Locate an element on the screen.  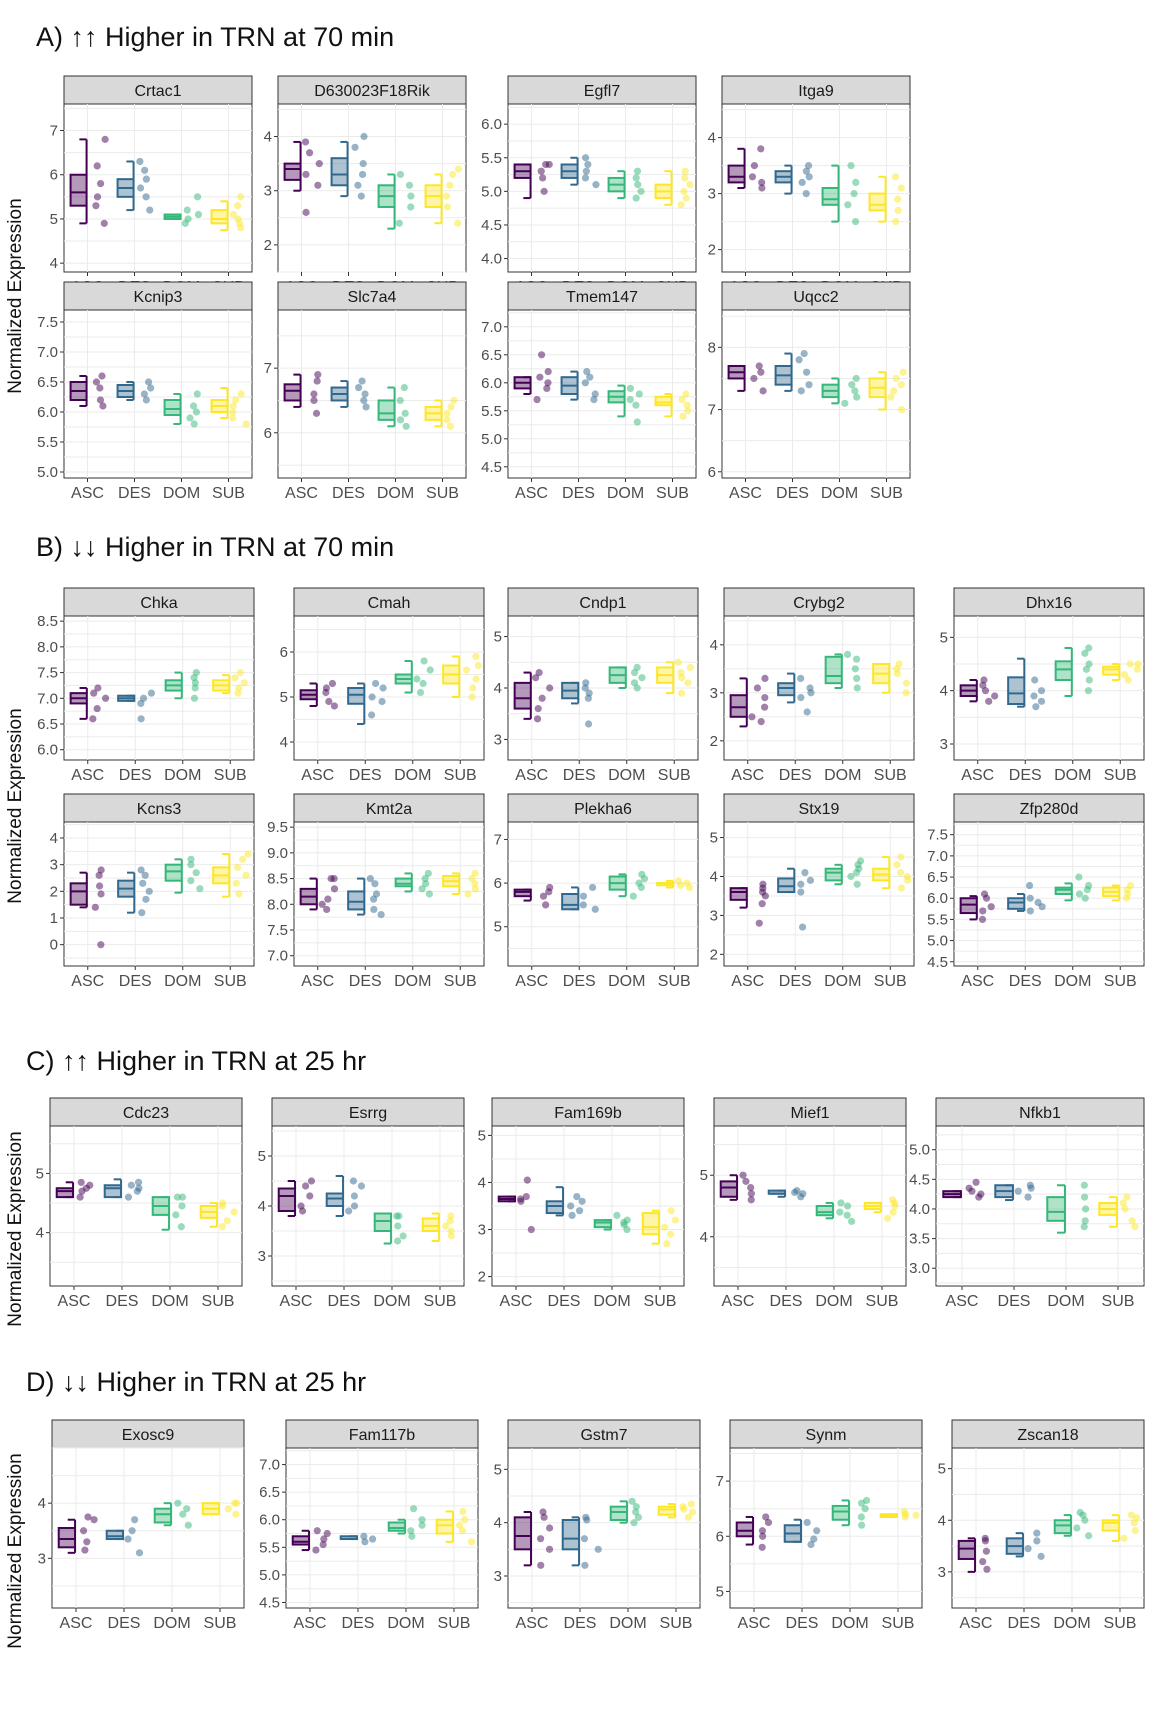
facet-label: Dhx16 is located at coordinates (1049, 603).